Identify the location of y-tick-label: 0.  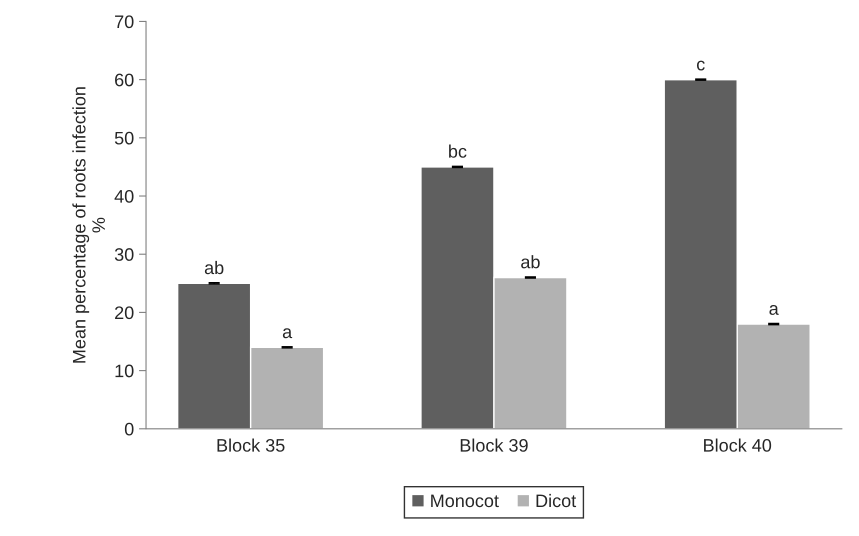
(129, 429).